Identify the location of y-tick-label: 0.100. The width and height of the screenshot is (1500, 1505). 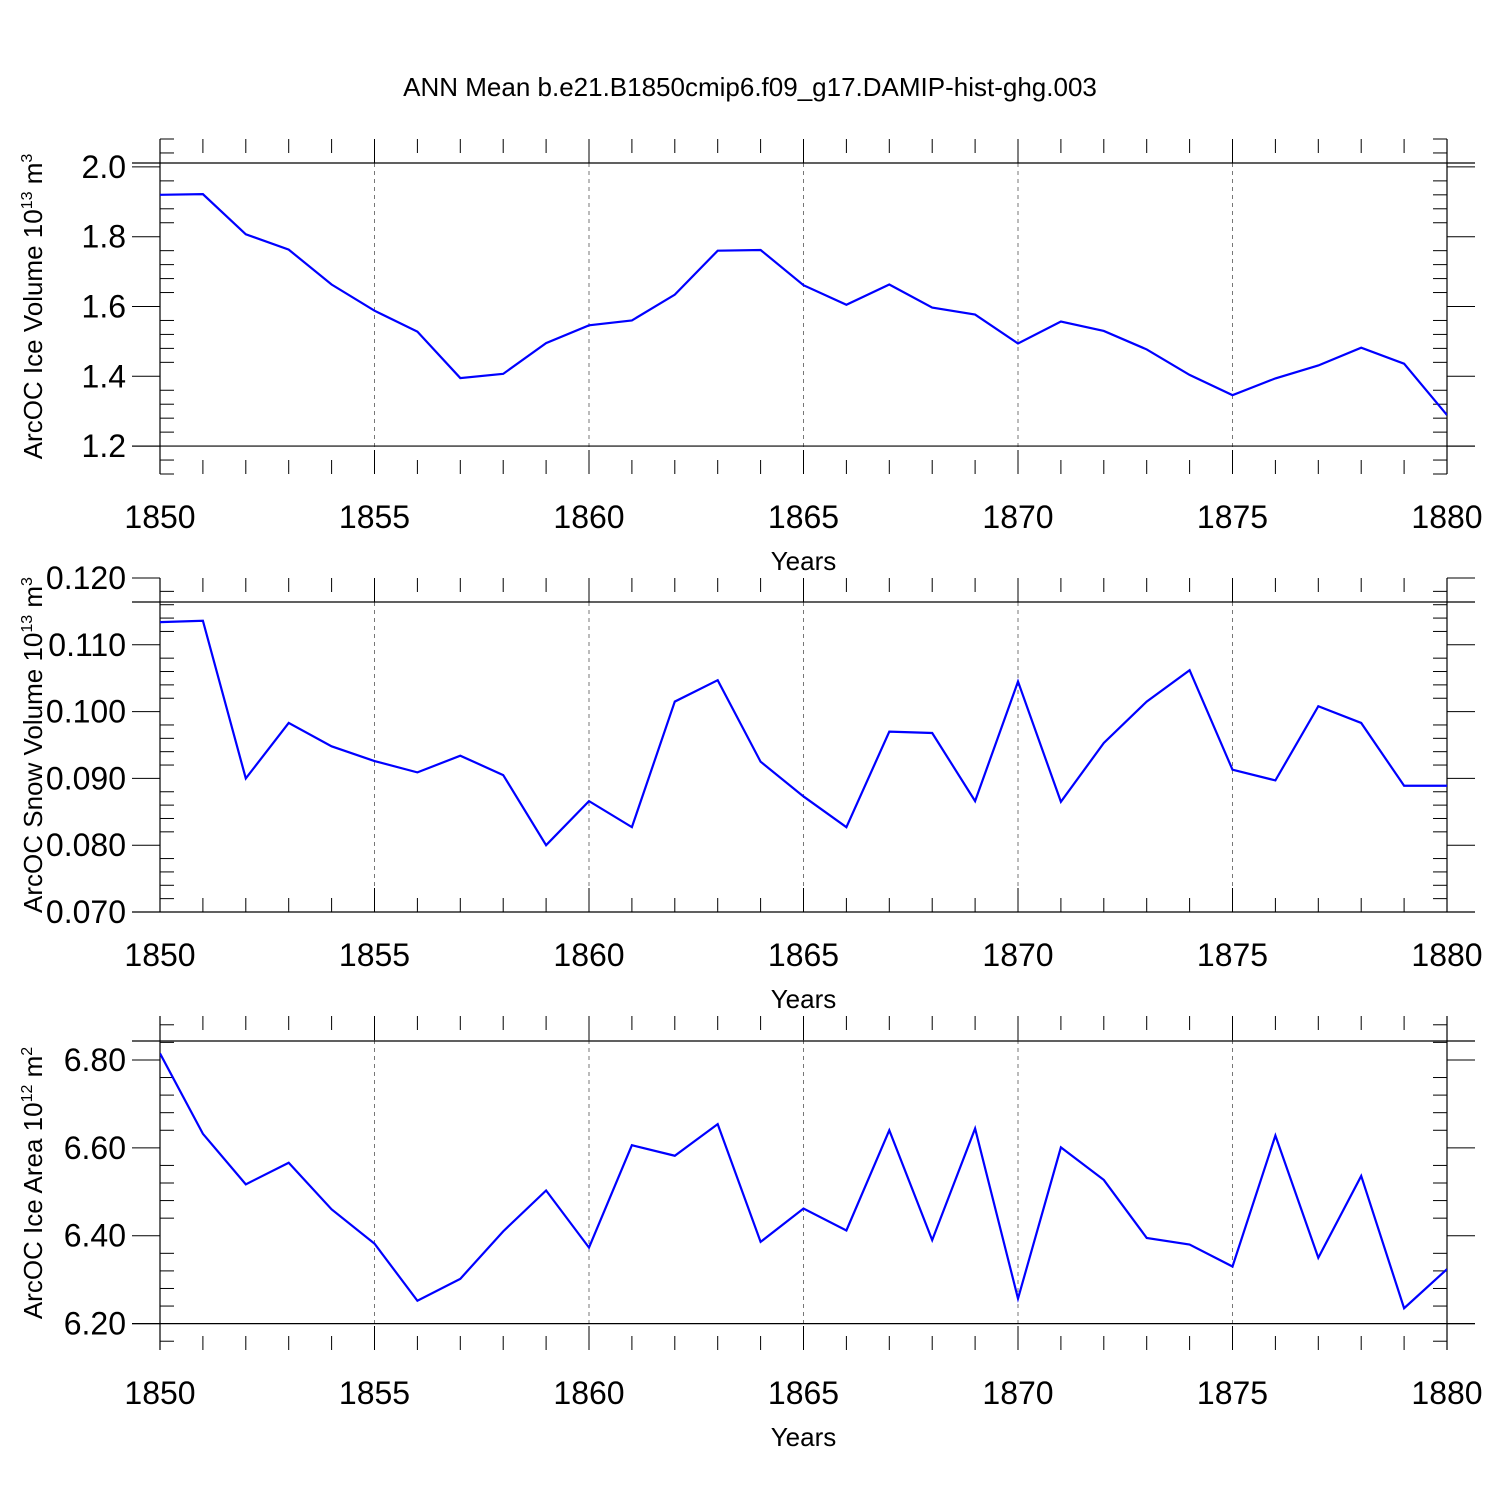
(86, 712).